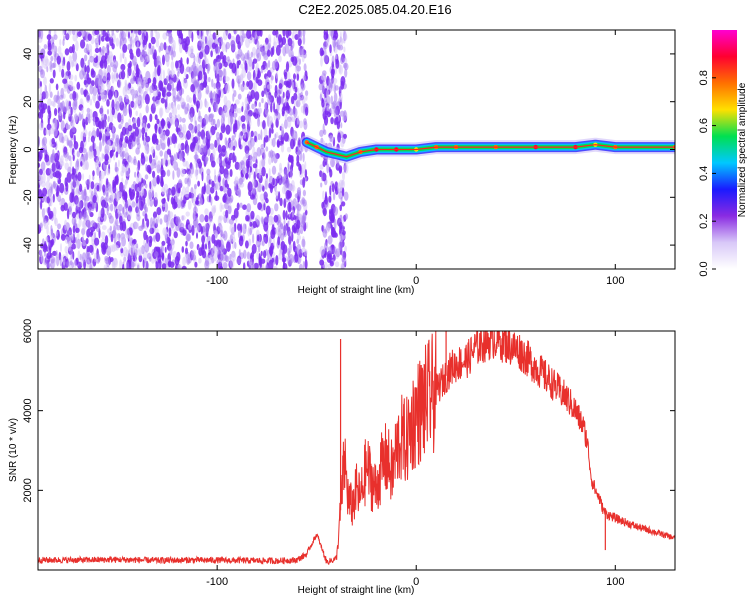  I want to click on colorbar-axis: 0.0 0.2 0.4 0.6 0.8, so click(707, 173).